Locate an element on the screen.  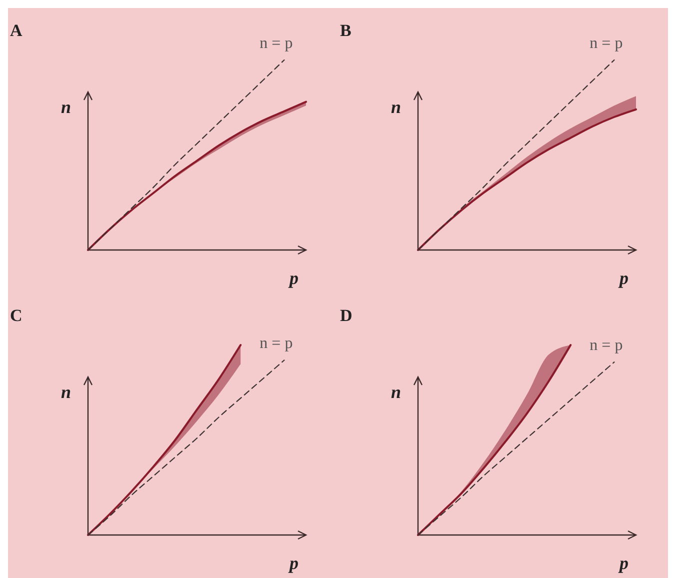
chart-title: D is located at coordinates (346, 315).